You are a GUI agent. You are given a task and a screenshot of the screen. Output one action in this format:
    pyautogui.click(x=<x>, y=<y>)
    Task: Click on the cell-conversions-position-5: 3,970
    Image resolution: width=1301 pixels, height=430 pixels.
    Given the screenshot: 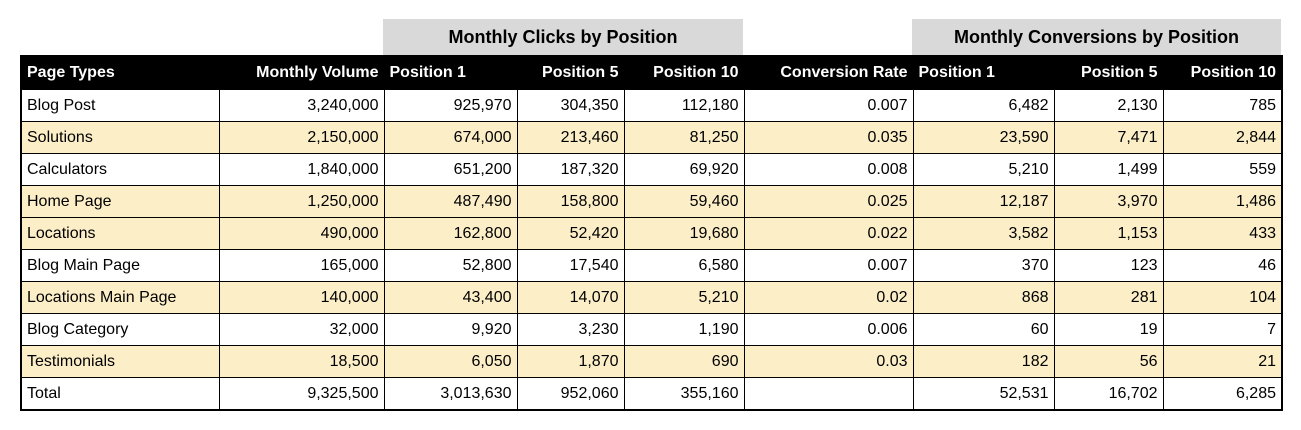 What is the action you would take?
    pyautogui.click(x=1108, y=201)
    